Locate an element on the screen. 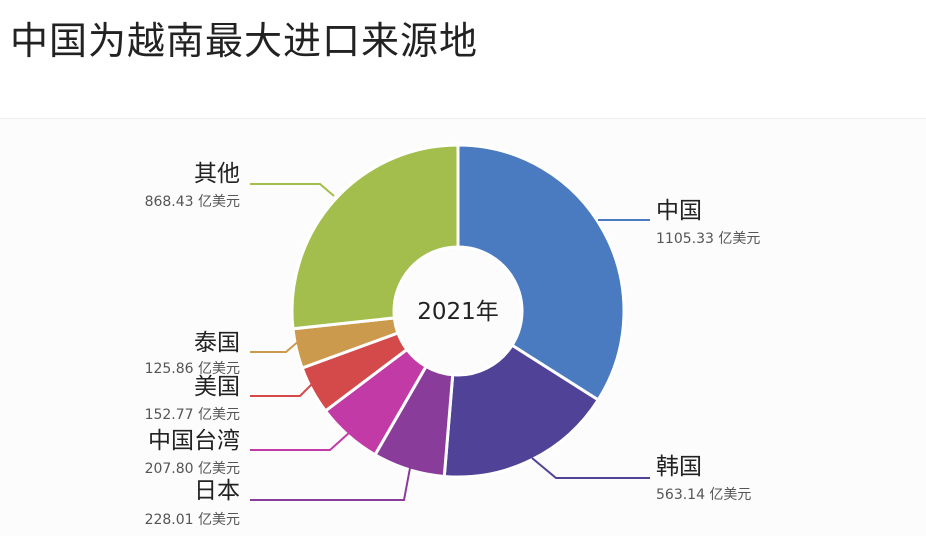 This screenshot has width=926, height=536. slice-value-3: 228.01 亿美元 is located at coordinates (192, 520).